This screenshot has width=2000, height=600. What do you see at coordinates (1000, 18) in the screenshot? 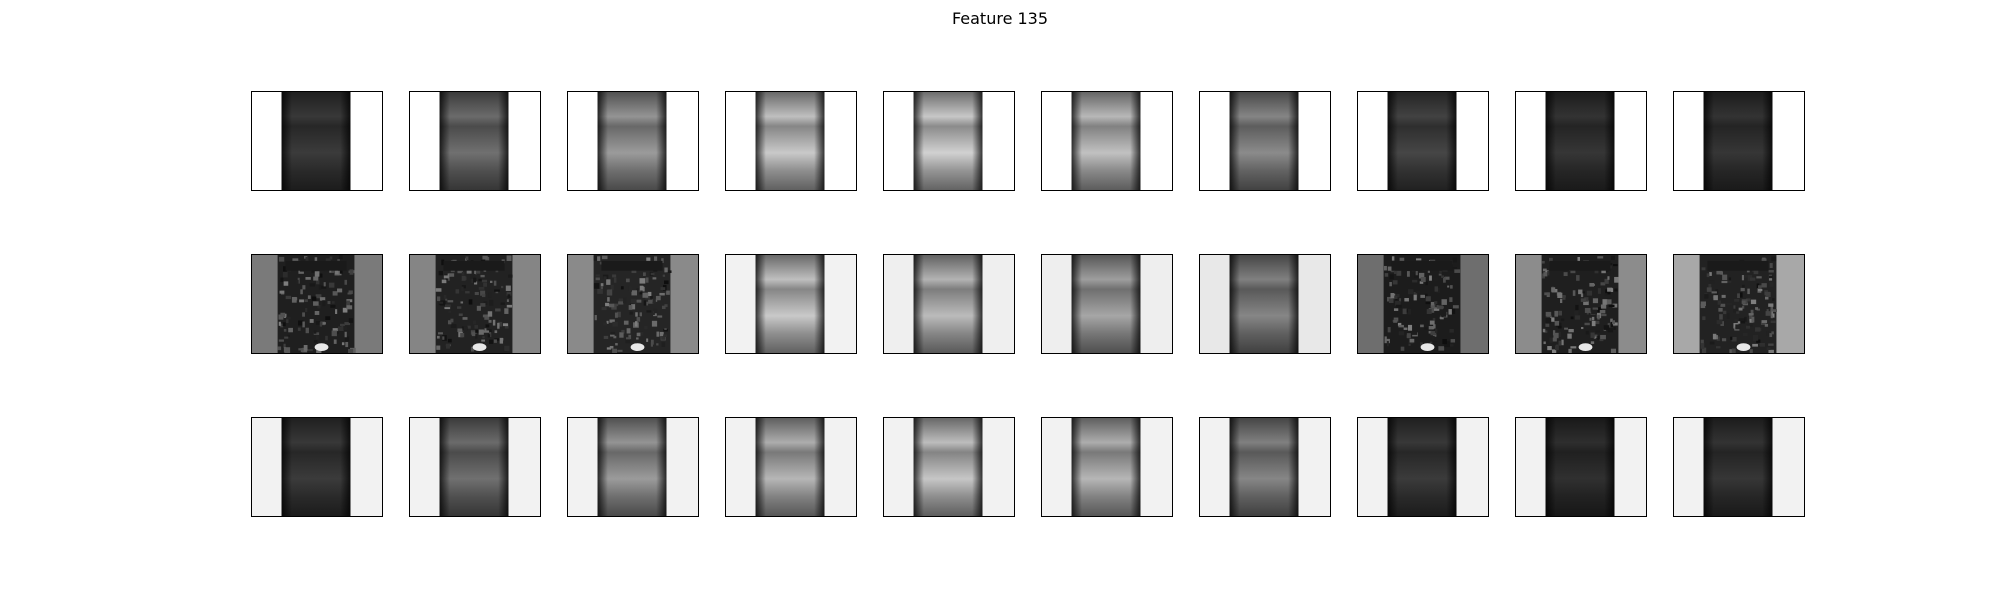
I see `figure-title: Feature 135` at bounding box center [1000, 18].